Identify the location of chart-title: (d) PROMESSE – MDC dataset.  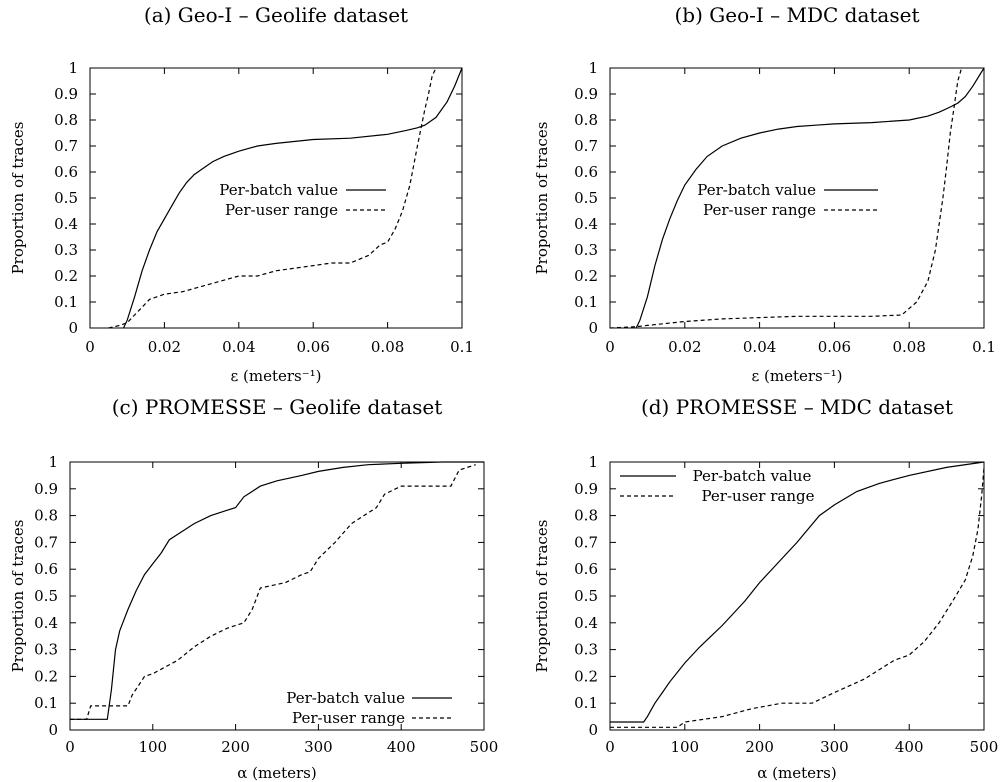
(797, 407).